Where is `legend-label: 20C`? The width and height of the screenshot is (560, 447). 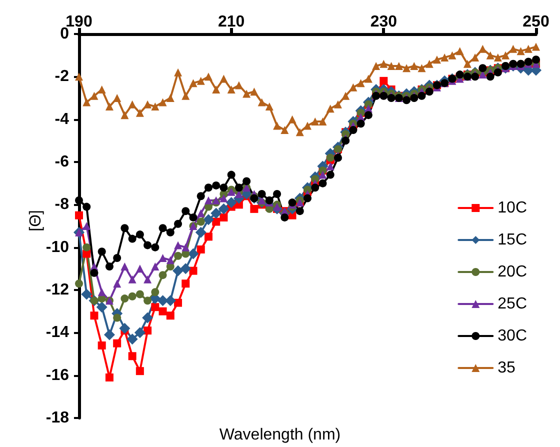
legend-label: 20C is located at coordinates (513, 272).